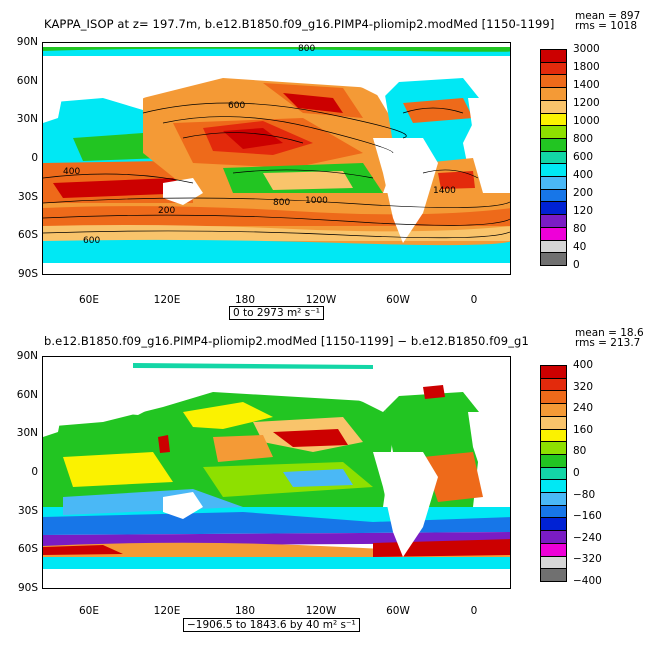  What do you see at coordinates (583, 408) in the screenshot?
I see `colorbar-label: 240` at bounding box center [583, 408].